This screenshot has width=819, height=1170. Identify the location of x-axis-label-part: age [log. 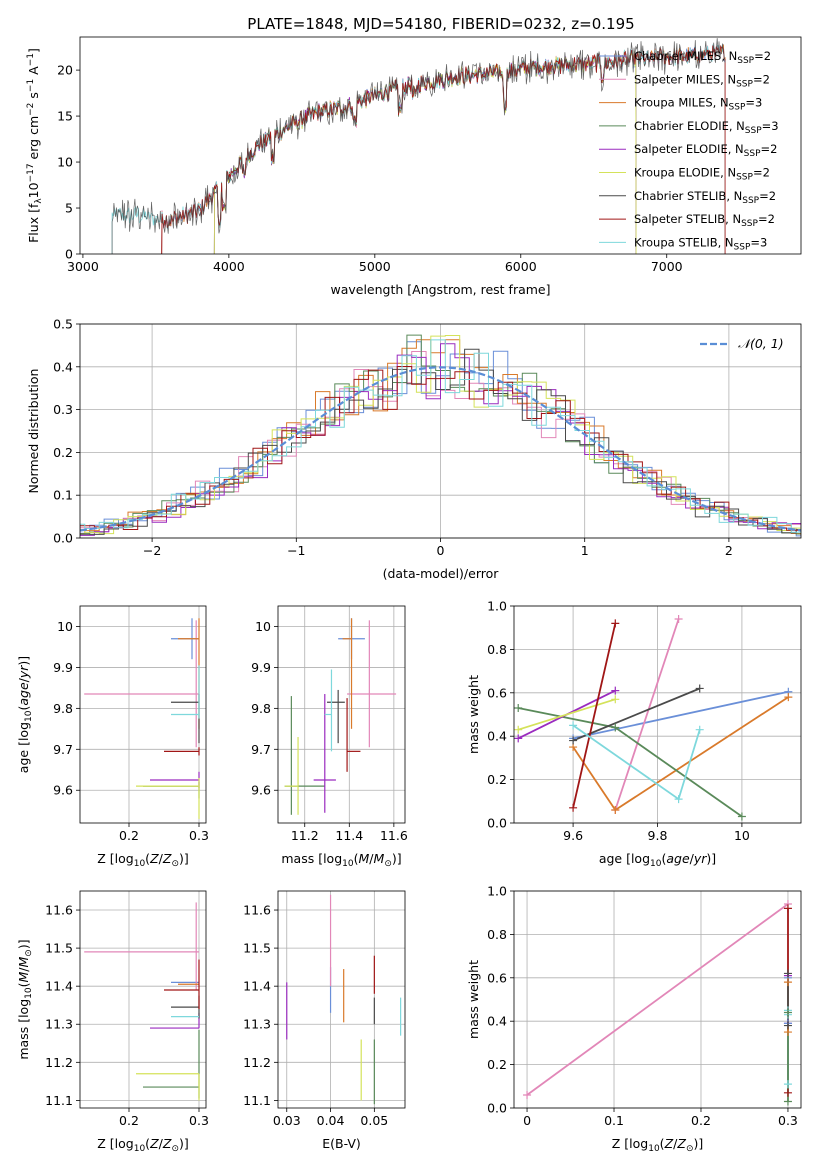
(624, 858).